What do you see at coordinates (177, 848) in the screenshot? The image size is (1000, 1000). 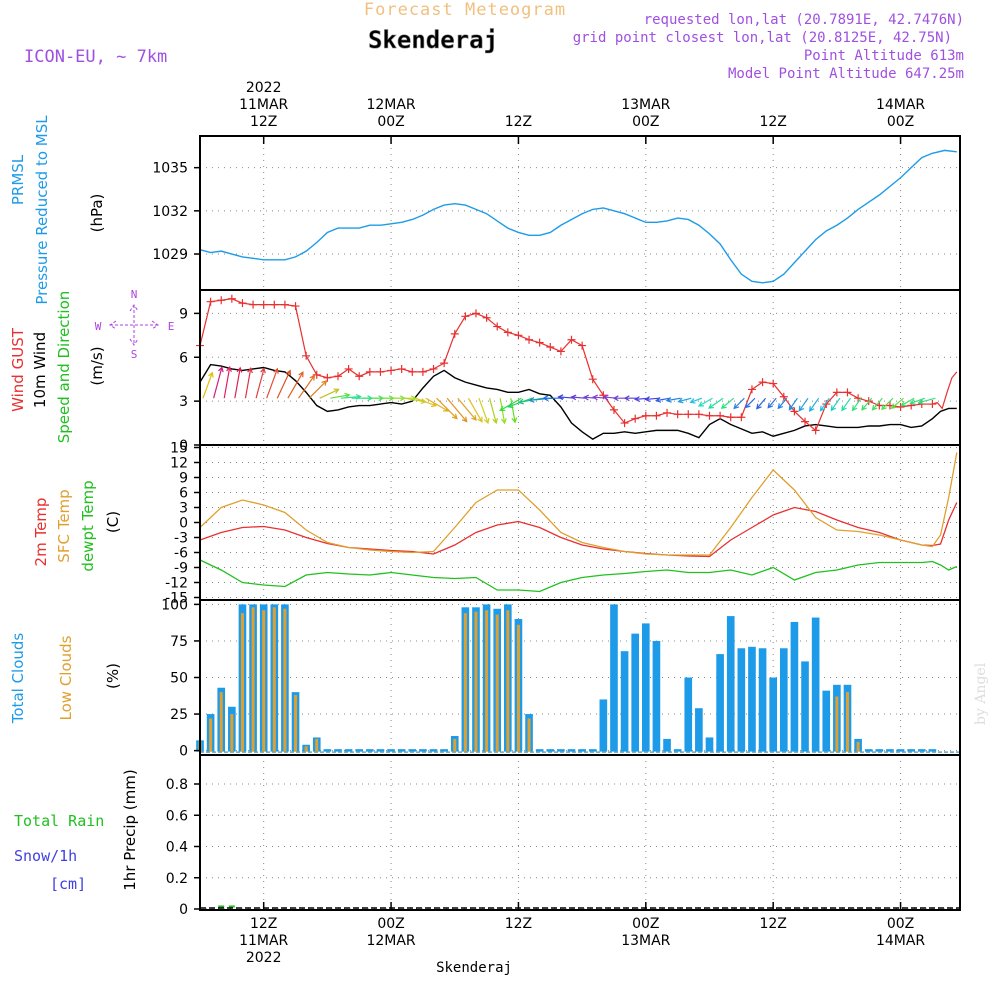 I see `y-tick-label: 0.4` at bounding box center [177, 848].